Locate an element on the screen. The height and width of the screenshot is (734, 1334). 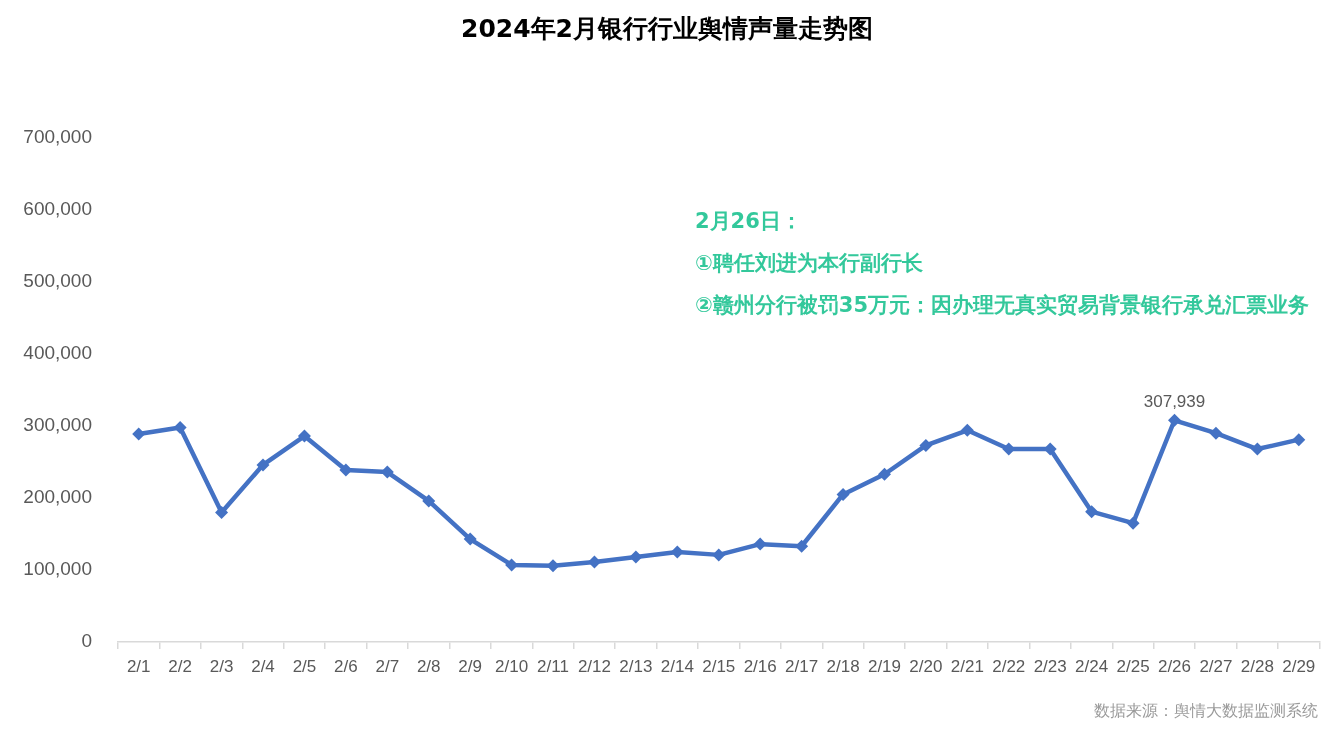
chart-title: 2024年2月银行行业舆情声量走势图 is located at coordinates (667, 29).